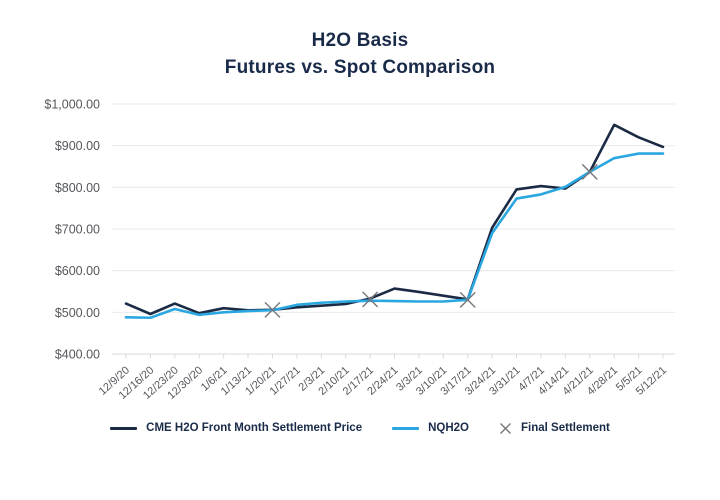 The width and height of the screenshot is (720, 500). Describe the element at coordinates (77, 313) in the screenshot. I see `svg-text: $500.00` at that location.